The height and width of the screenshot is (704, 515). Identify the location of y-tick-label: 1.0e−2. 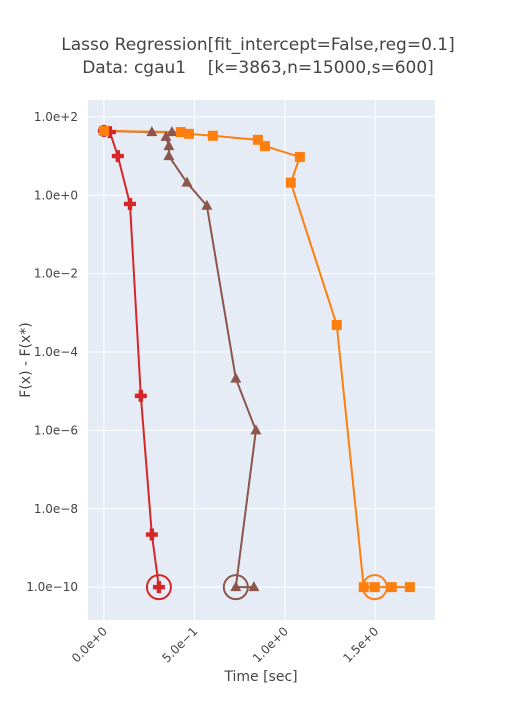
(56, 274).